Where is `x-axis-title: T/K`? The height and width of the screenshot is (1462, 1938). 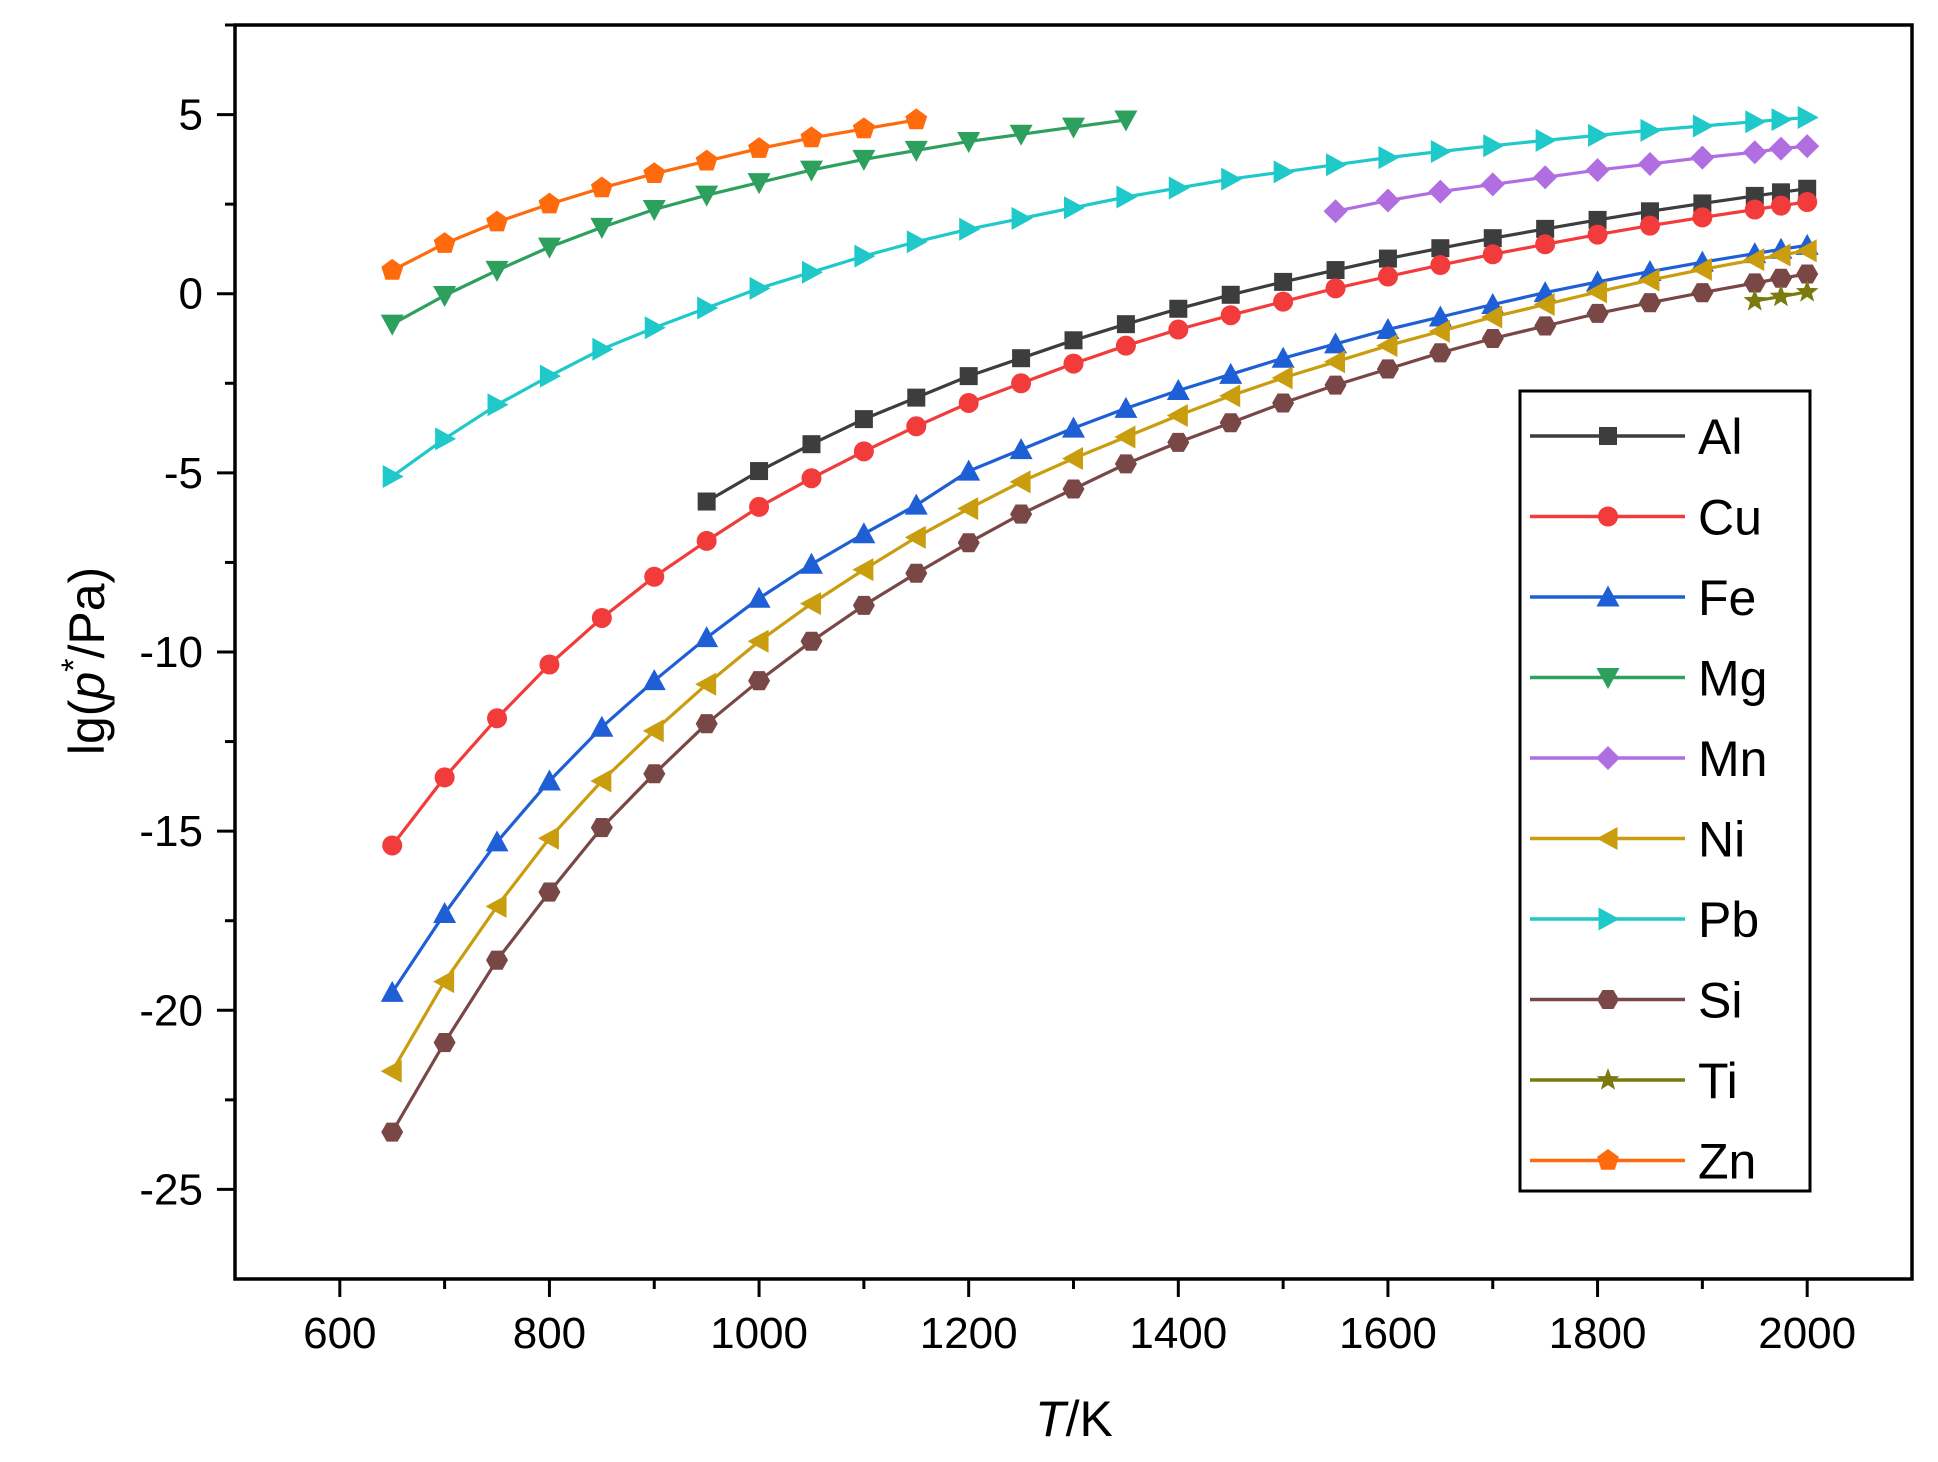
x-axis-title: T/K is located at coordinates (1074, 1419).